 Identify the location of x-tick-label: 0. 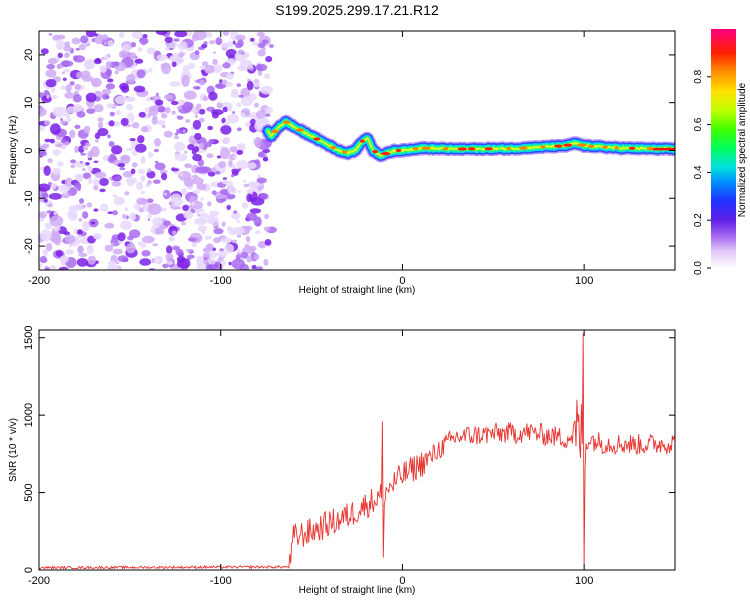
(402, 581).